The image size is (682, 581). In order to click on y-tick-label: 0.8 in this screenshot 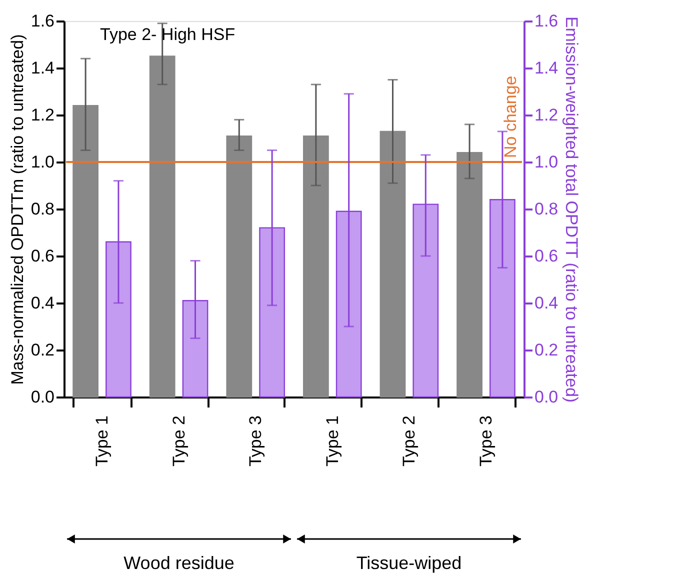, I will do `click(42, 209)`.